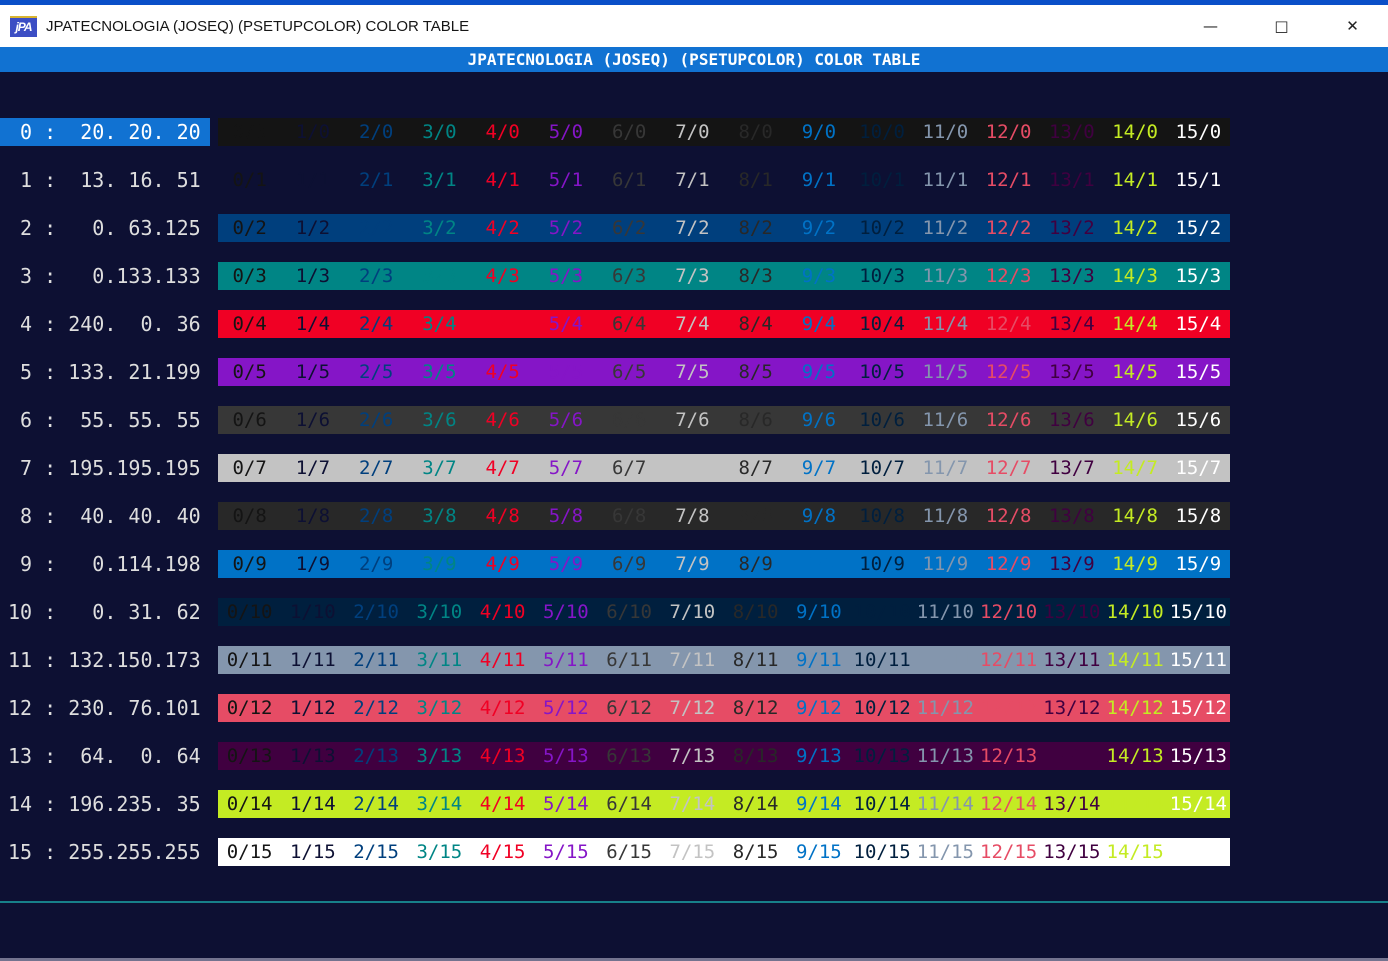 The image size is (1388, 961). Describe the element at coordinates (439, 756) in the screenshot. I see `color-cell: 3/13` at that location.